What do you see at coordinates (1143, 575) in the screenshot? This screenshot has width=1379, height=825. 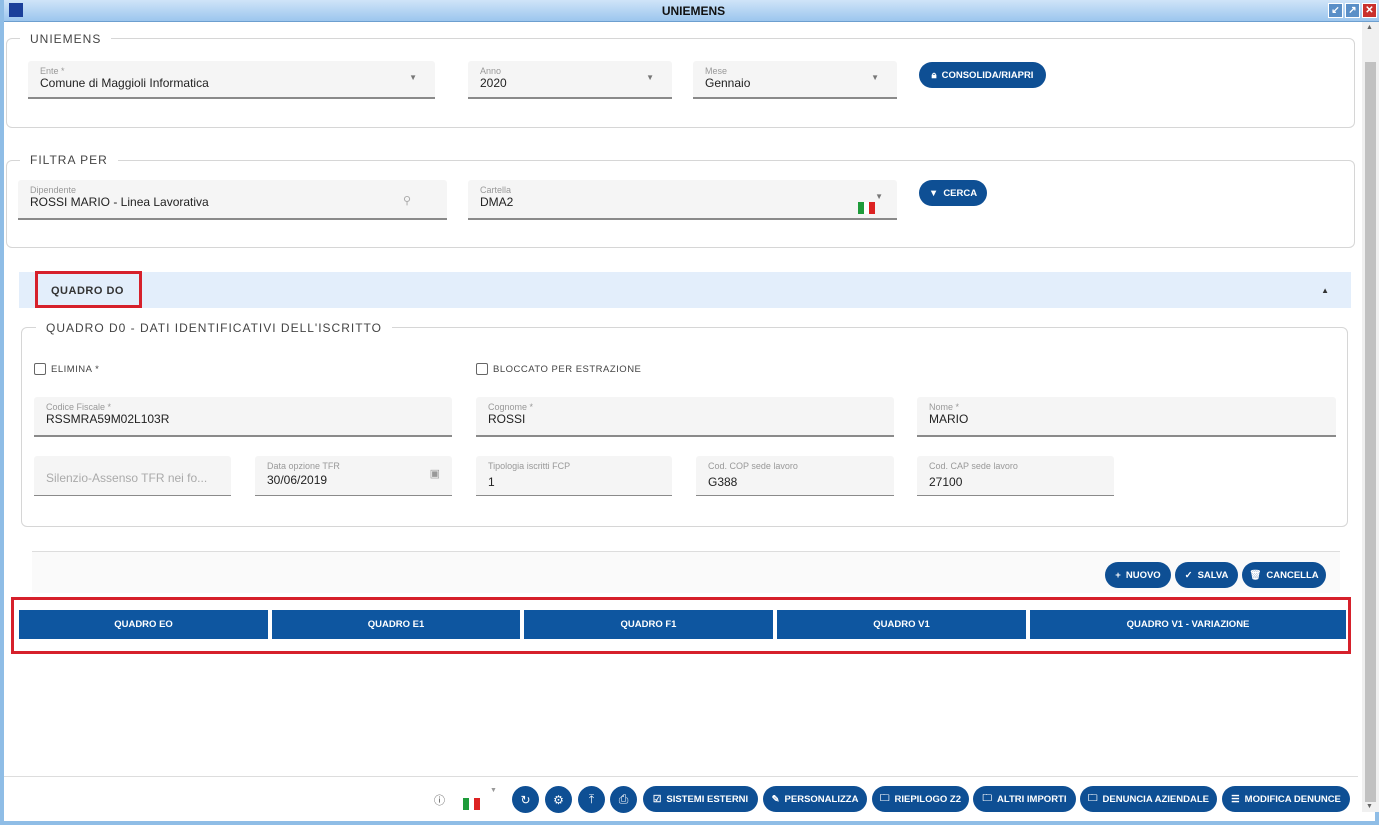 I see `nuovo-label: NUOVO` at bounding box center [1143, 575].